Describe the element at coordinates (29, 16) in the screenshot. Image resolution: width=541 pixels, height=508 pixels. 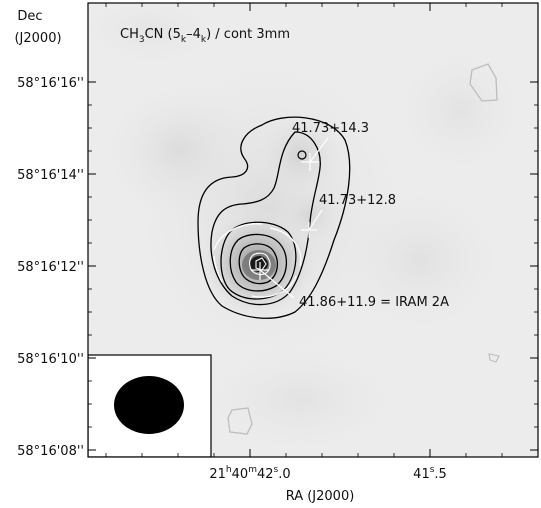
I see `y-axis-label-line1: Dec` at that location.